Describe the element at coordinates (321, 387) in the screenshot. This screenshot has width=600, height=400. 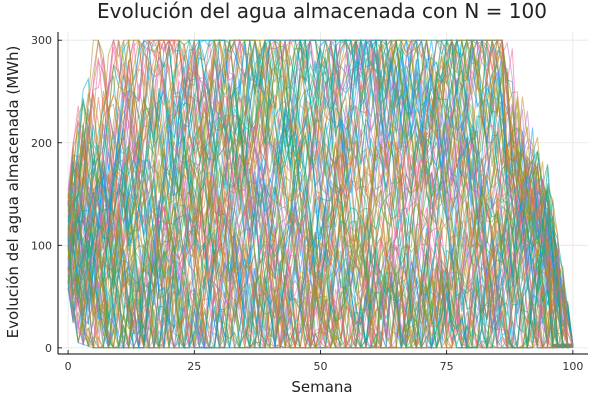
I see `x-axis-label: Semana` at that location.